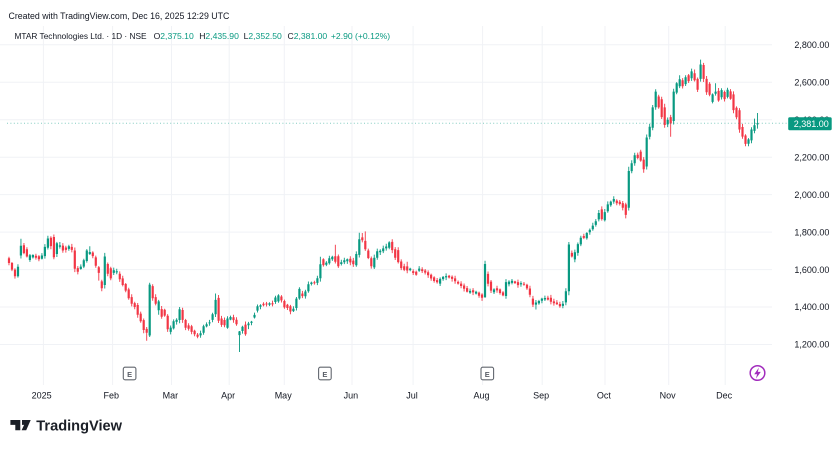 This screenshot has width=838, height=462. I want to click on svg-text: Apr, so click(228, 395).